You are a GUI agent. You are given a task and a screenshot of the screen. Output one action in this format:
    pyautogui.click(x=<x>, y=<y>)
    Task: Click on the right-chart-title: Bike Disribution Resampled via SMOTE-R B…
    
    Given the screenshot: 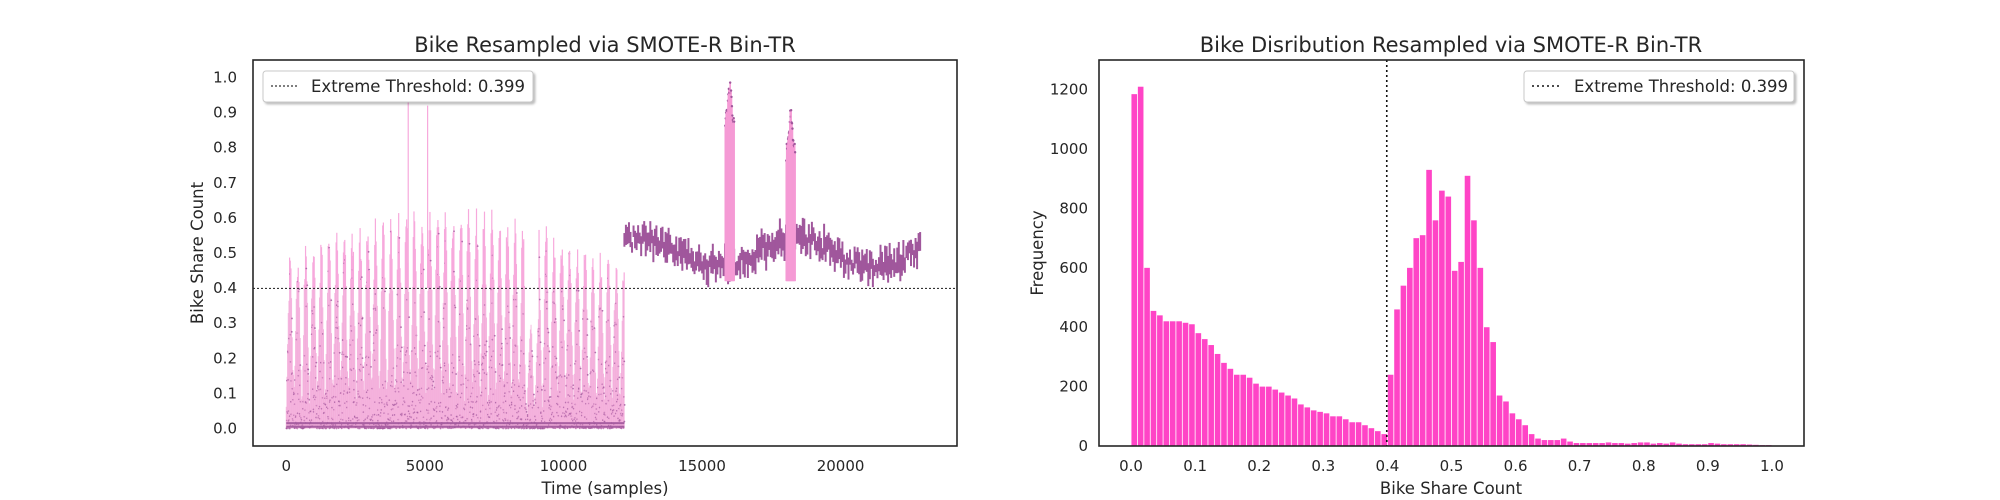 What is the action you would take?
    pyautogui.click(x=1451, y=45)
    